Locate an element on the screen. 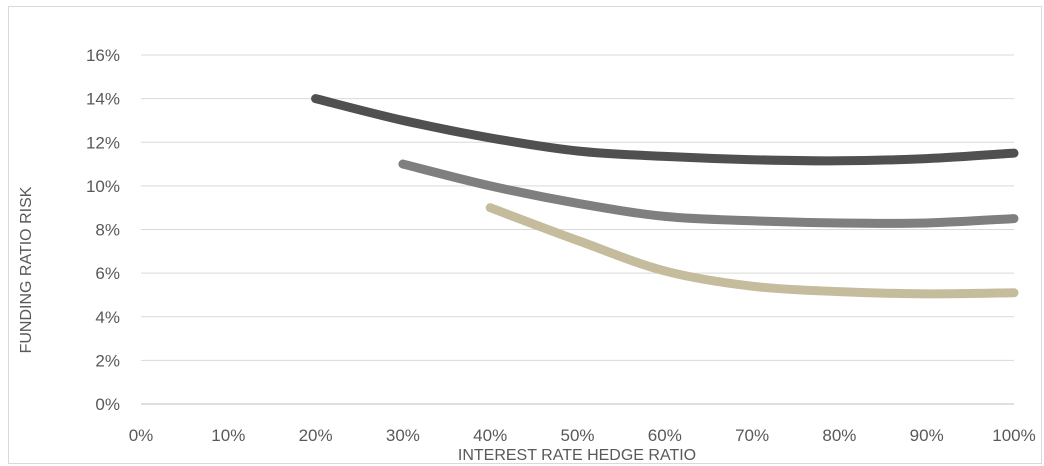 Image resolution: width=1044 pixels, height=466 pixels. x-tick-label: 20% is located at coordinates (316, 435).